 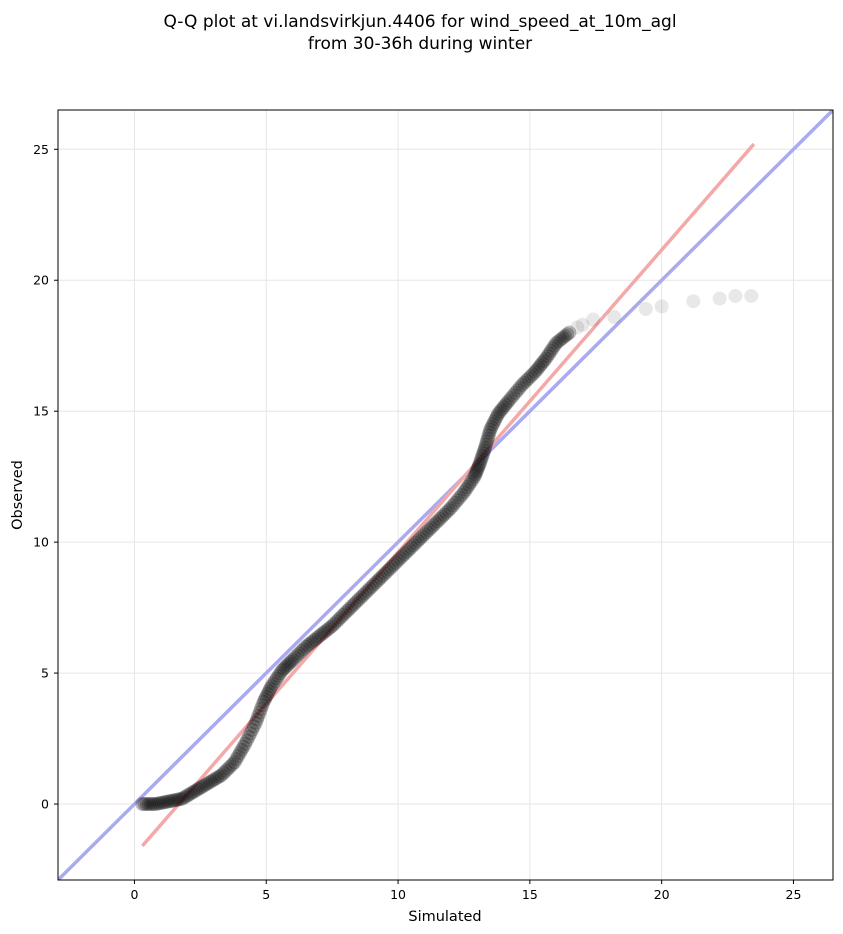 I want to click on x-tick-label: 20, so click(x=662, y=894).